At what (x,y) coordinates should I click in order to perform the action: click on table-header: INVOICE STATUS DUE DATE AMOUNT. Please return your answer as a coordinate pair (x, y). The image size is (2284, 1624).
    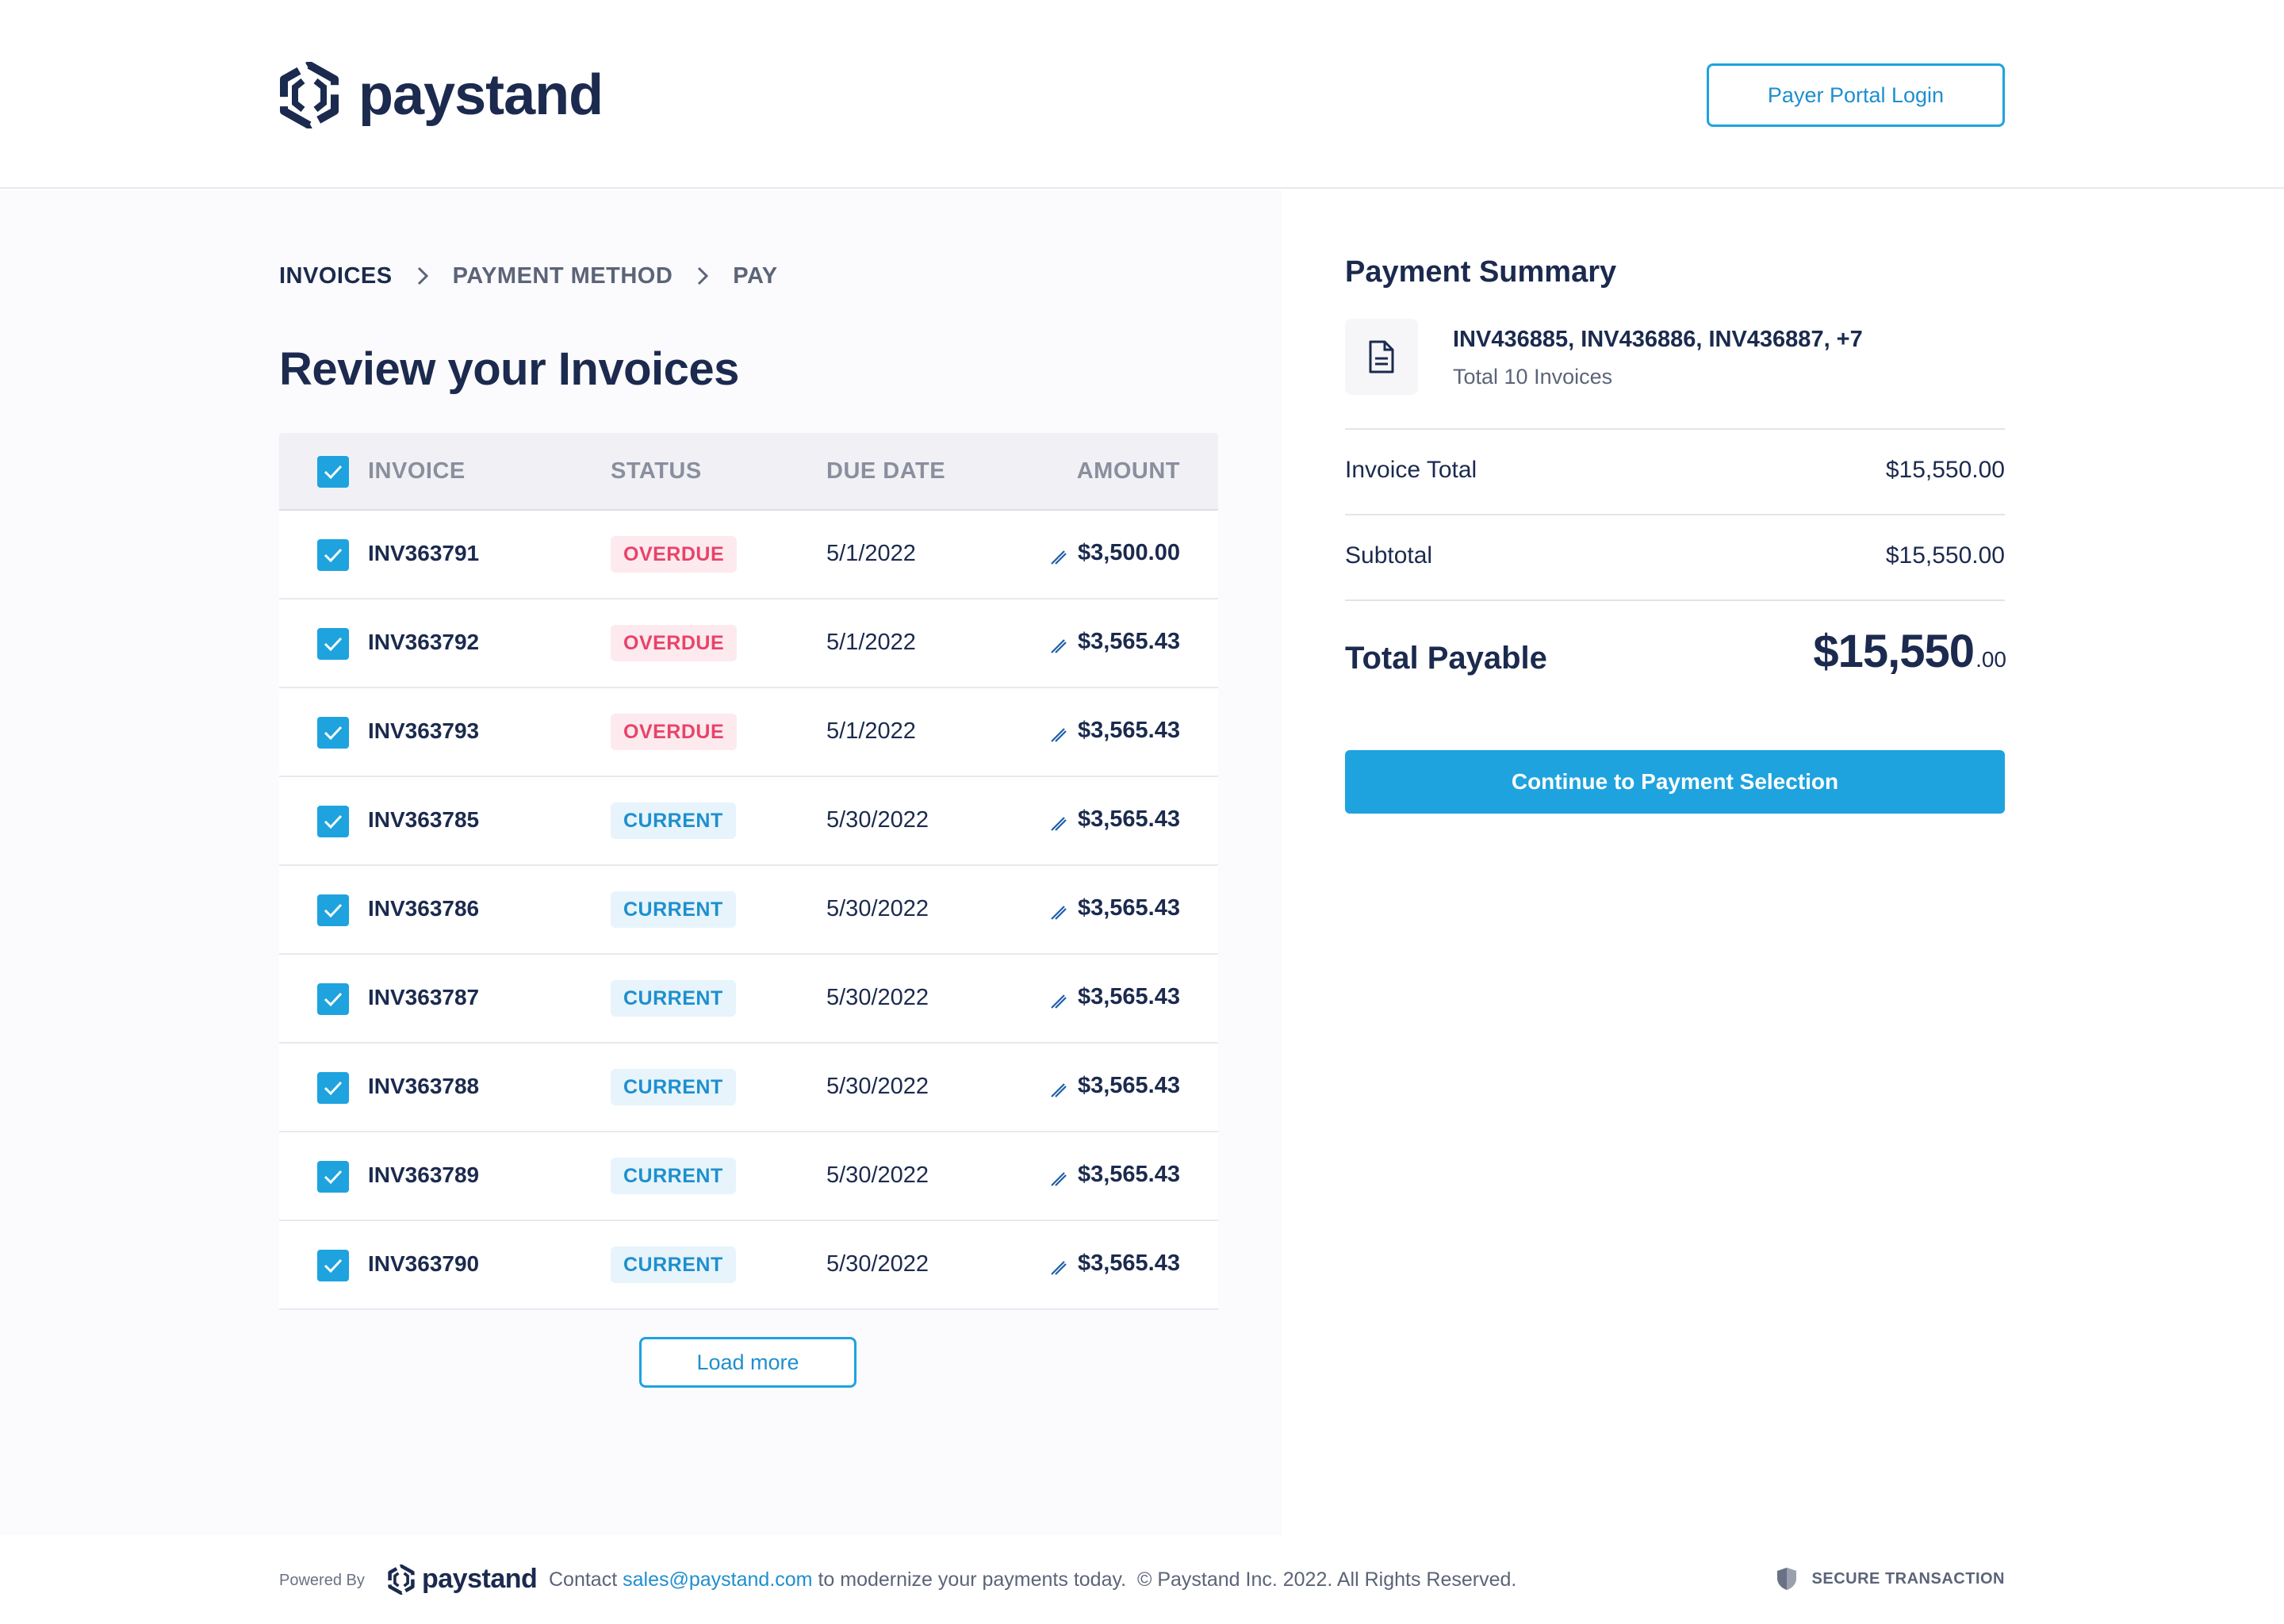
    Looking at the image, I should click on (748, 472).